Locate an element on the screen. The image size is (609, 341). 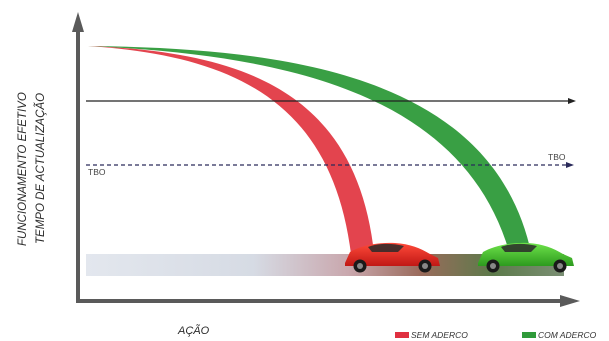
tbo-threshold-line is located at coordinates (330, 165).